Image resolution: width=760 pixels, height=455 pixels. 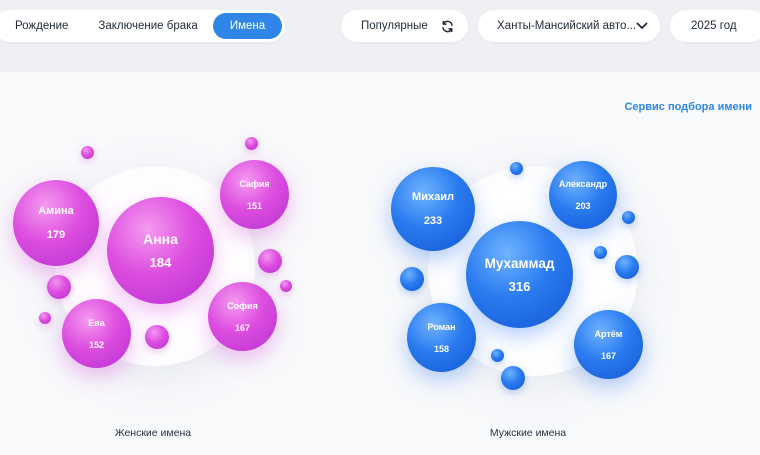 I want to click on name-label: Ева, so click(x=96, y=322).